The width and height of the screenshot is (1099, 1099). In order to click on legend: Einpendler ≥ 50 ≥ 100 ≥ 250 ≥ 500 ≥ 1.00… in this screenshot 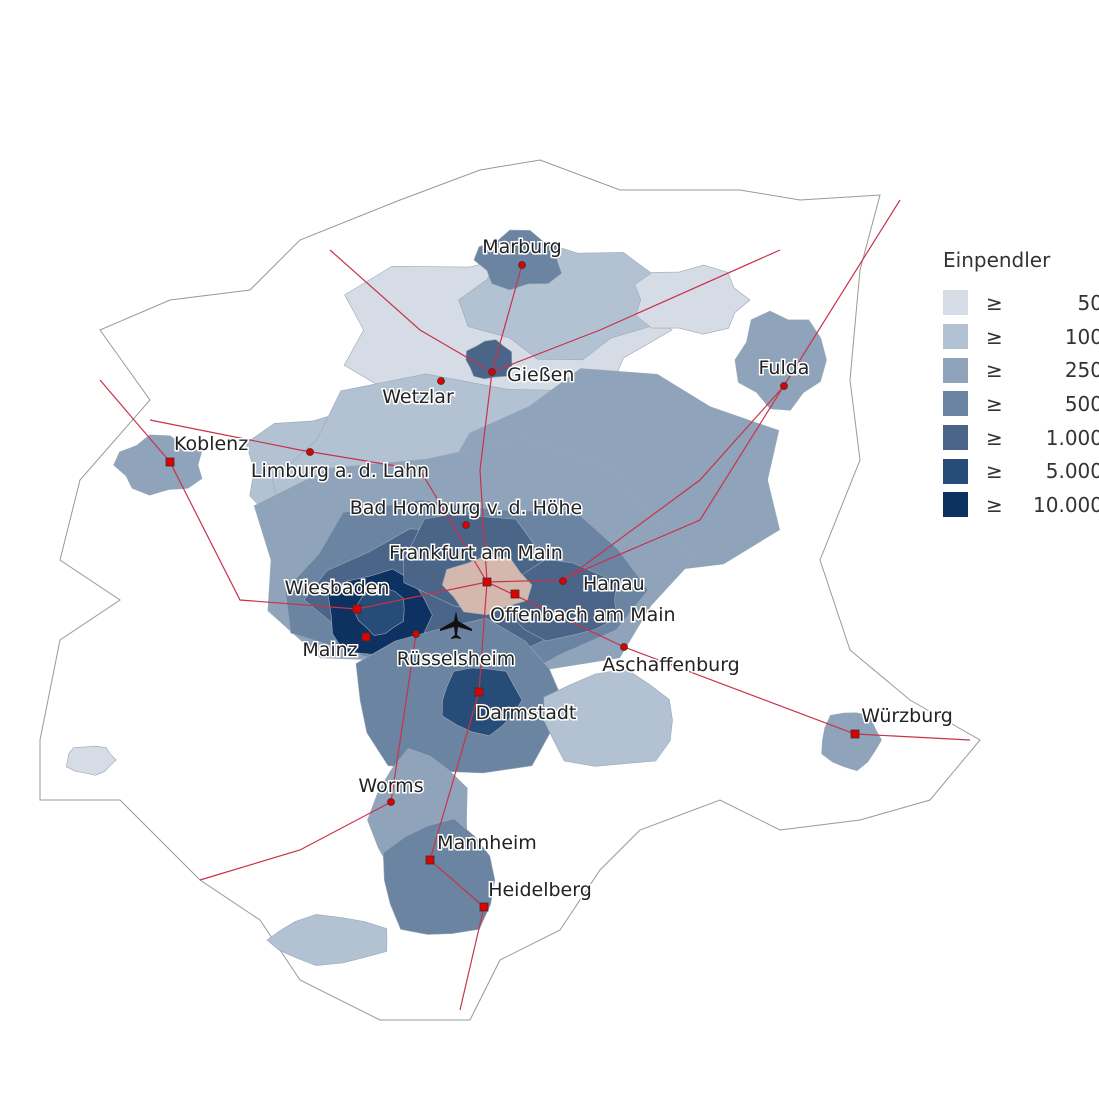, I will do `click(1021, 385)`.